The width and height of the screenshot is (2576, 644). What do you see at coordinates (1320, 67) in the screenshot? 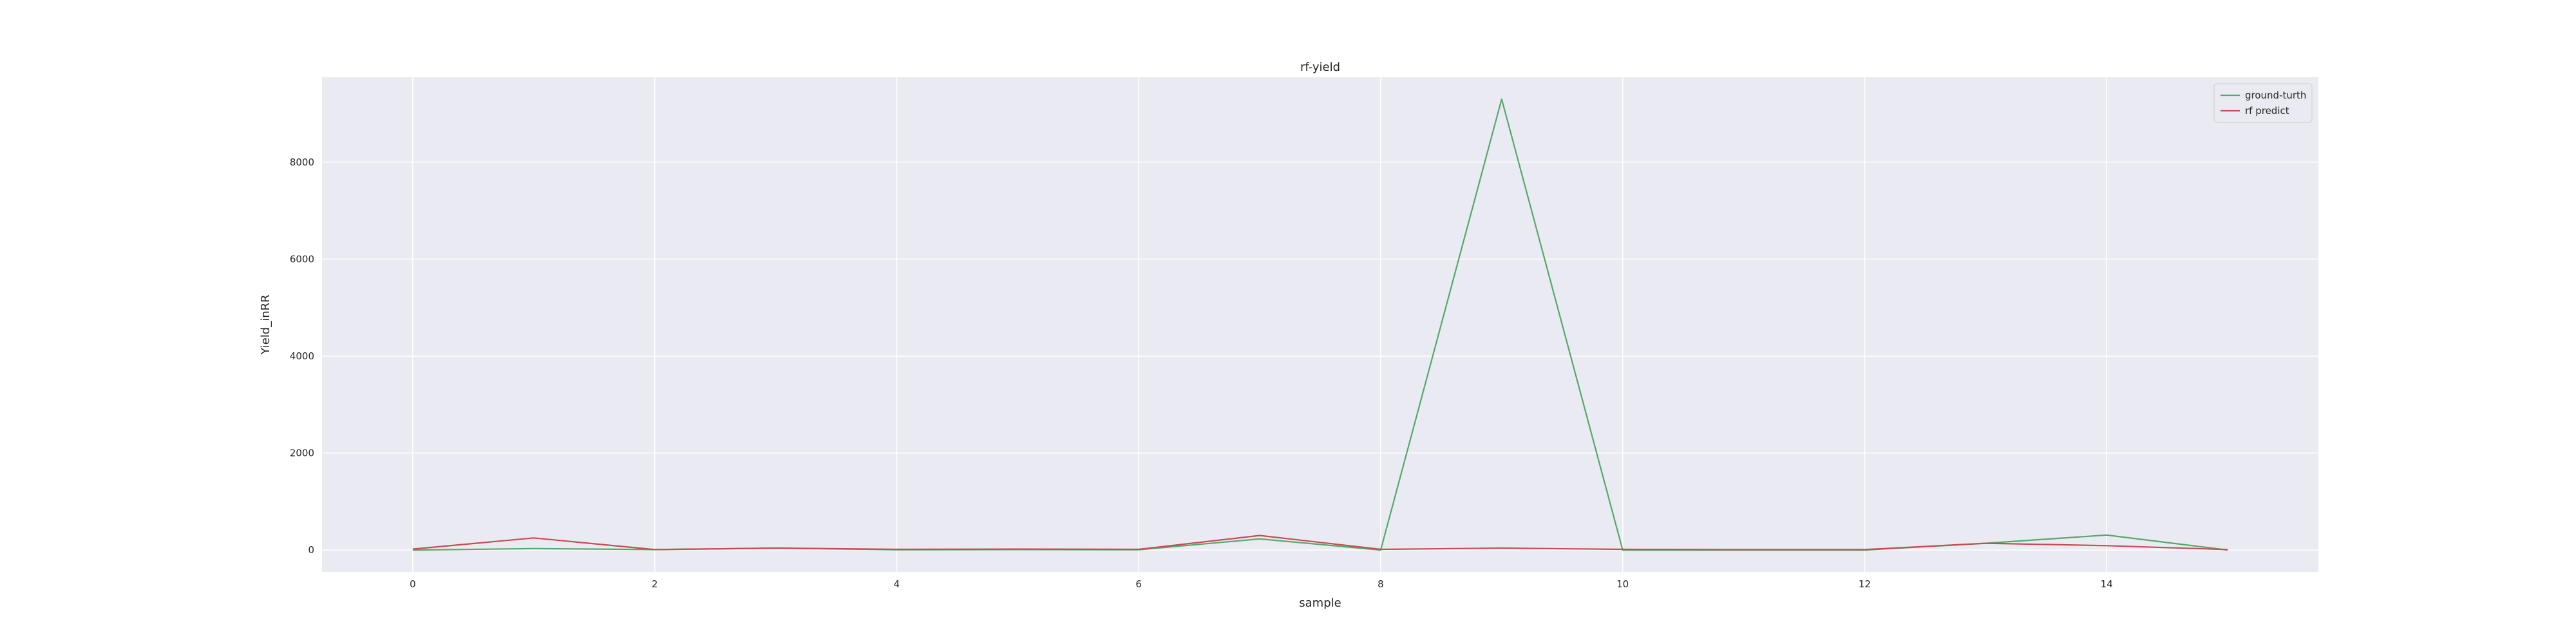
I see `chart-title: rf-yield` at bounding box center [1320, 67].